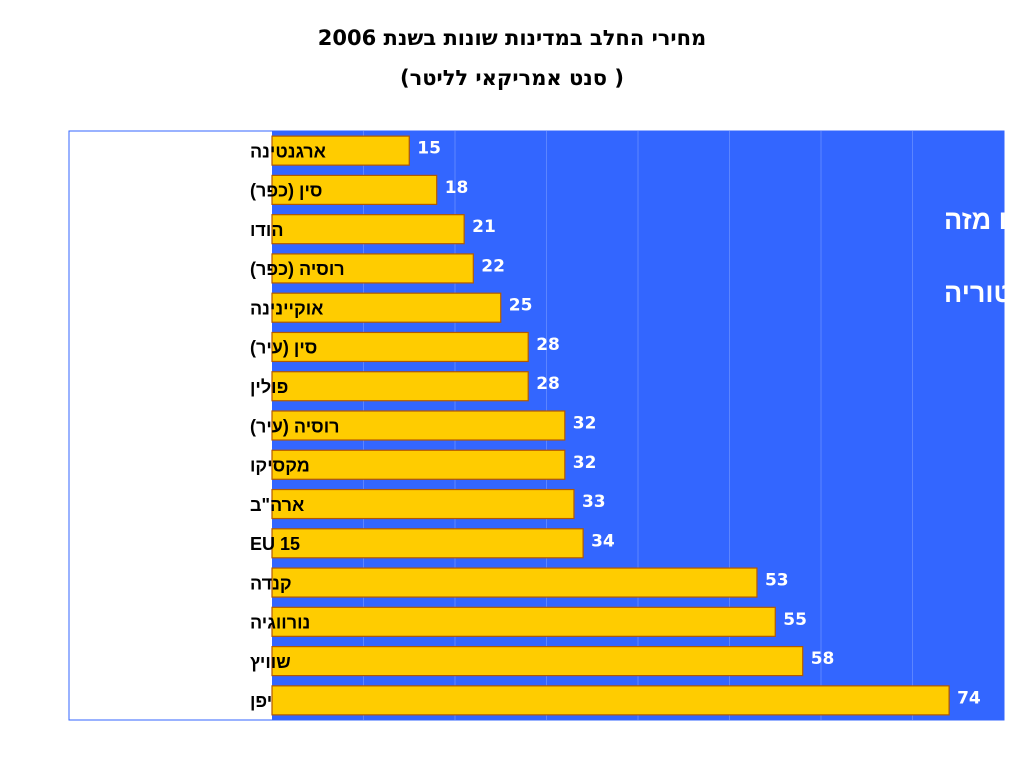 The image size is (1024, 768). What do you see at coordinates (277, 505) in the screenshot?
I see `category-label: ארה"ב` at bounding box center [277, 505].